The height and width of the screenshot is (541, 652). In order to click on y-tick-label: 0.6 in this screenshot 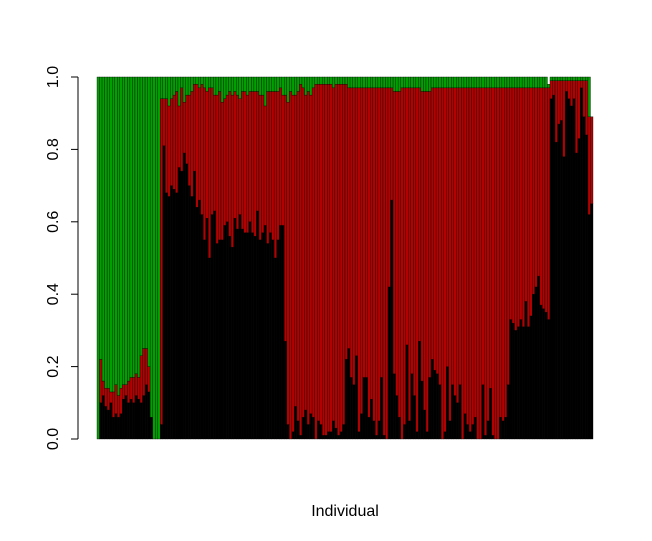, I will do `click(53, 222)`.